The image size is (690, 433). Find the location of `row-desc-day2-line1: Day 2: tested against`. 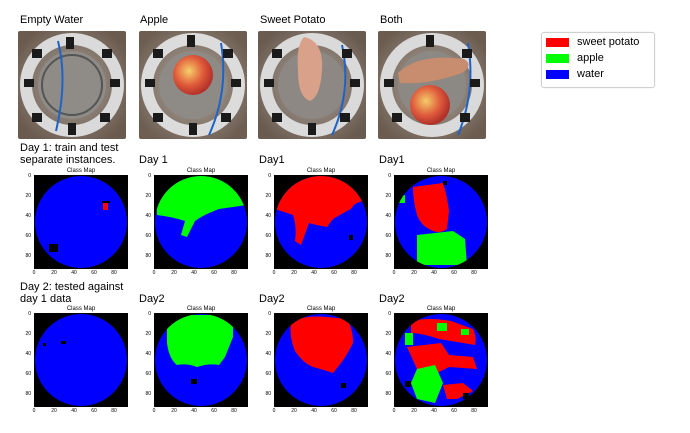

row-desc-day2-line1: Day 2: tested against is located at coordinates (72, 287).